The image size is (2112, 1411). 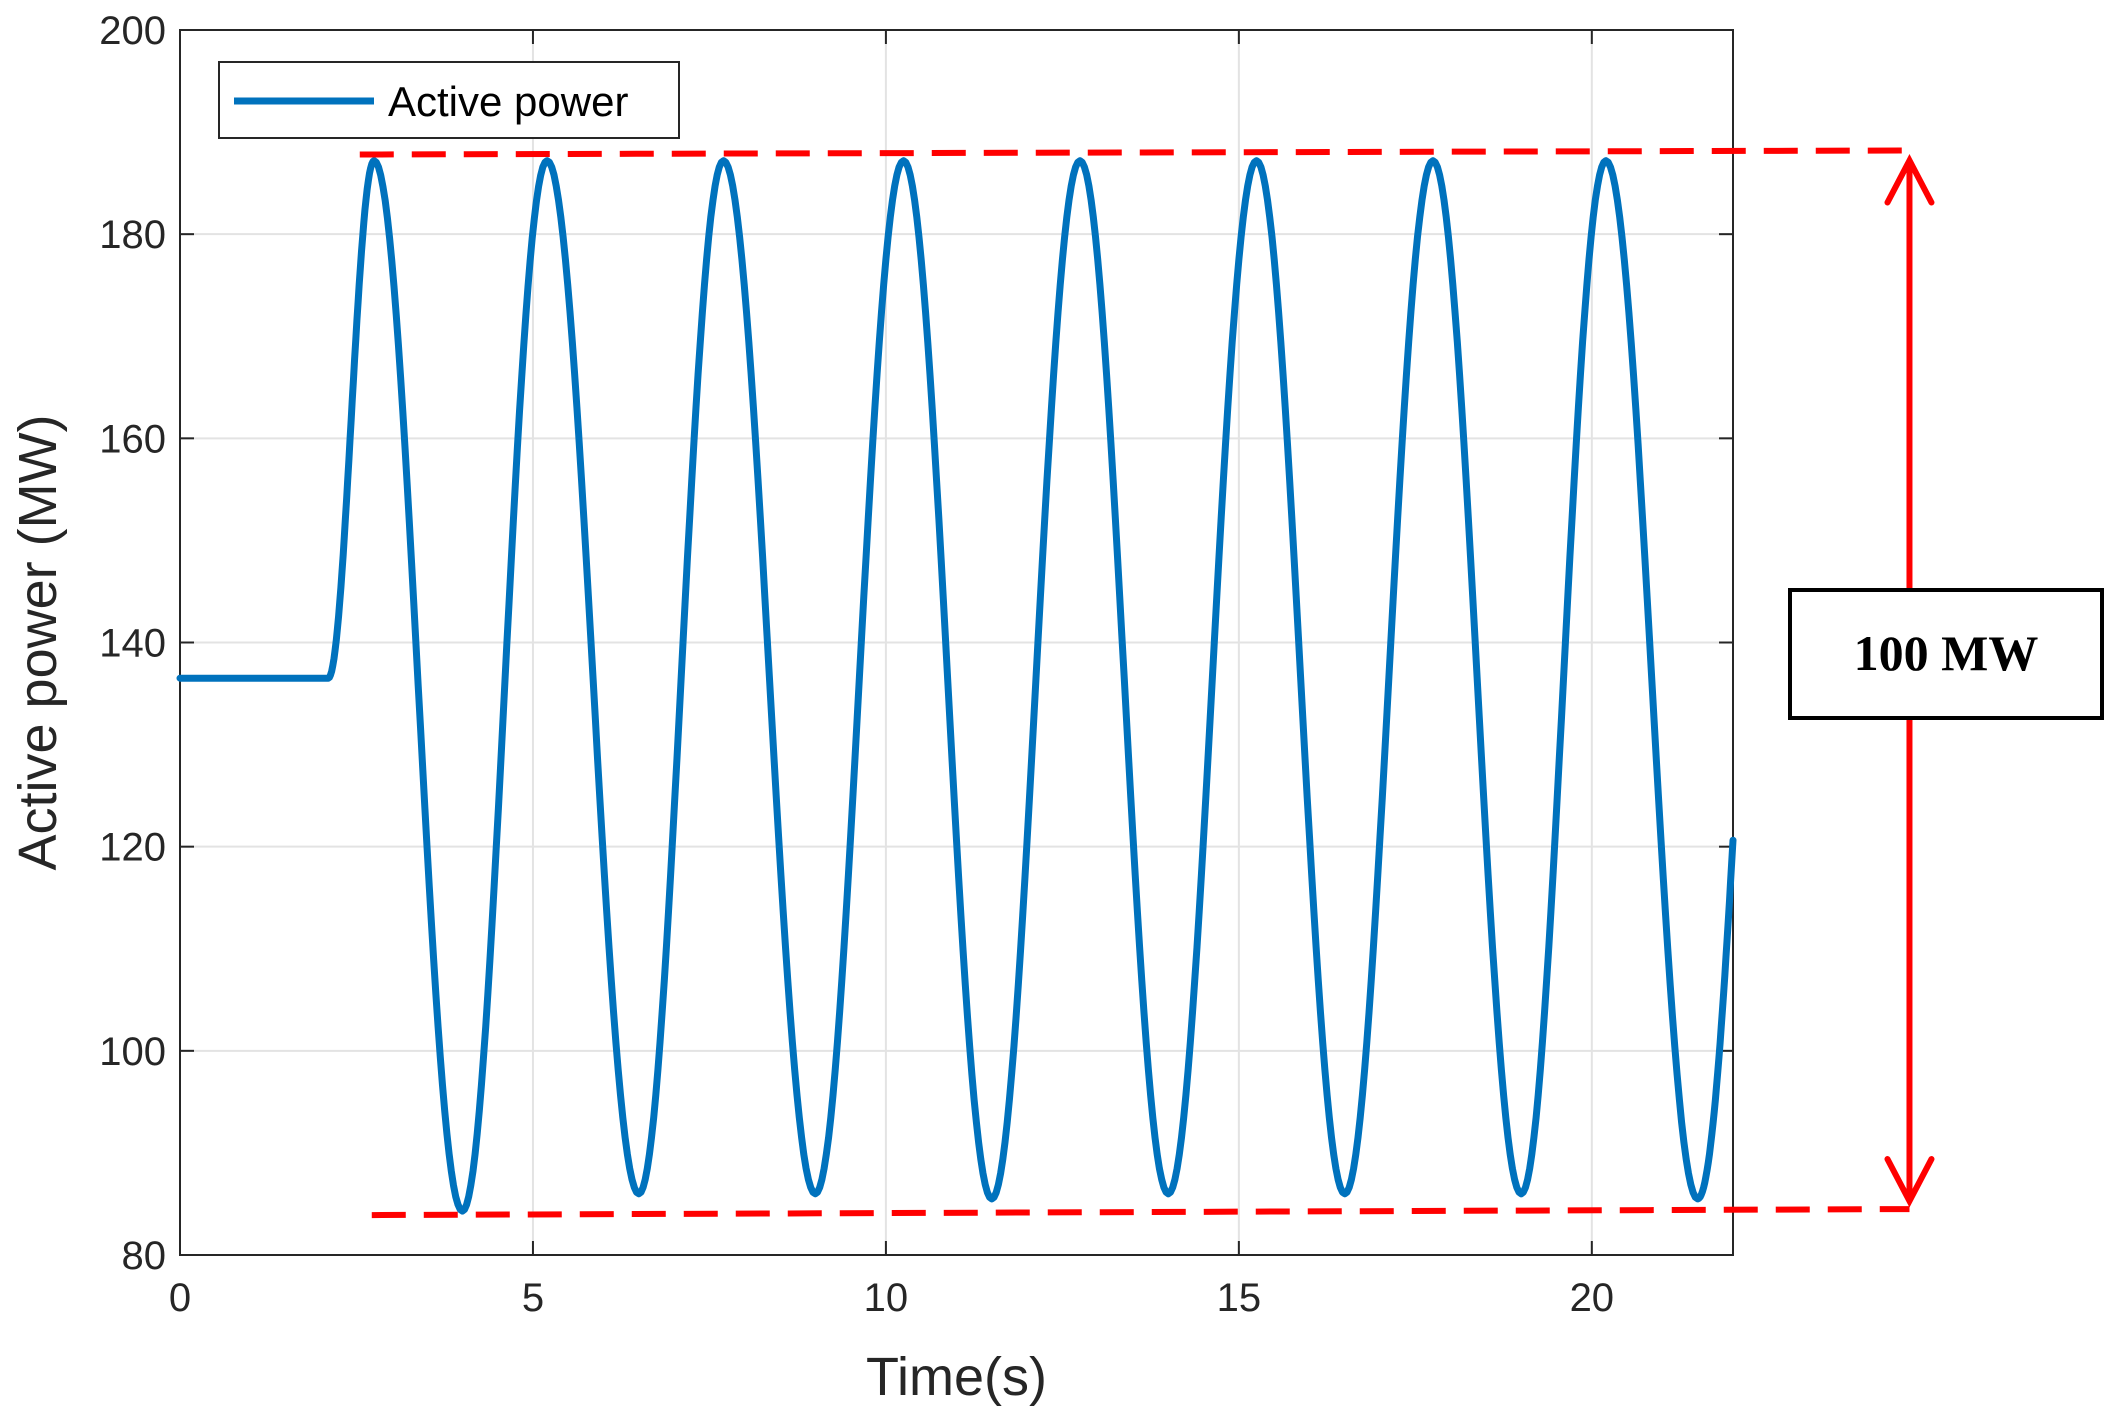 What do you see at coordinates (1592, 1298) in the screenshot?
I see `x-tick-label: 20` at bounding box center [1592, 1298].